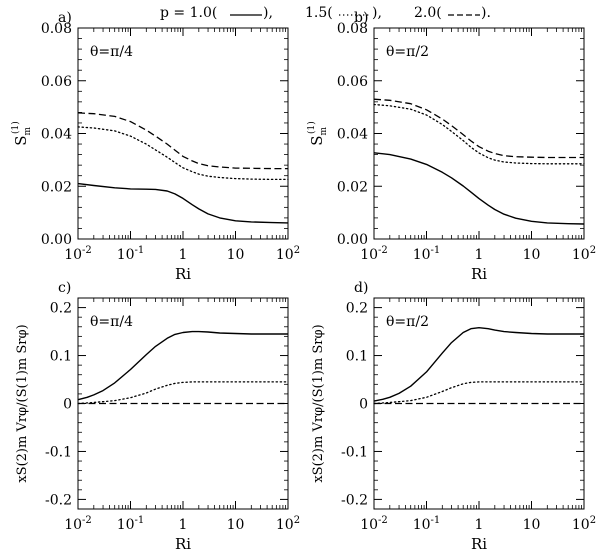  Describe the element at coordinates (377, 13) in the screenshot. I see `legend-suffix-2: ),` at that location.